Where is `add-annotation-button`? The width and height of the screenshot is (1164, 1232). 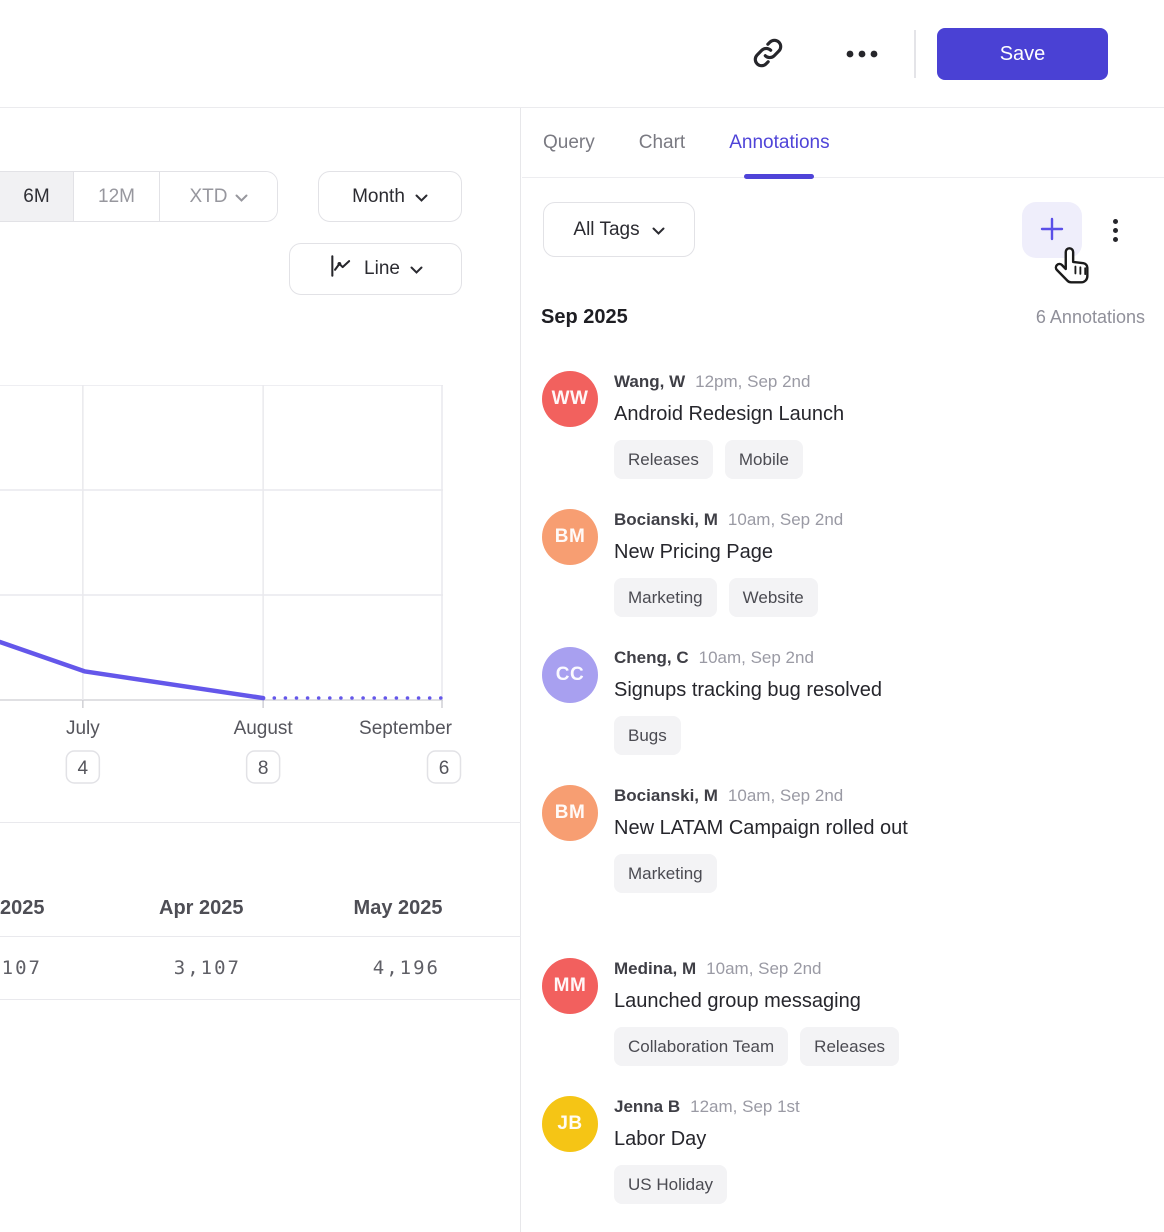
add-annotation-button is located at coordinates (1052, 230).